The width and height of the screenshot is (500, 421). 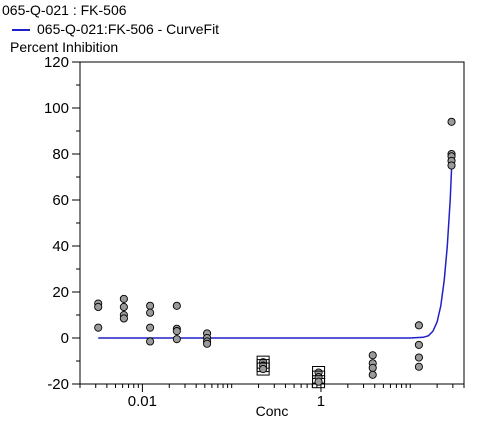 I want to click on chart-title: 065-Q-021 : FK-506, so click(x=64, y=10).